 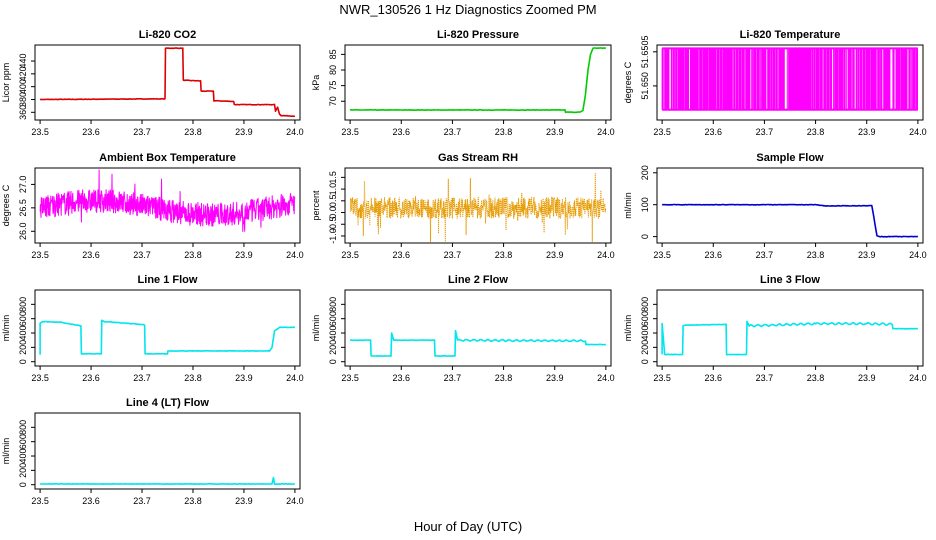 What do you see at coordinates (333, 86) in the screenshot?
I see `y-tick-label: 75` at bounding box center [333, 86].